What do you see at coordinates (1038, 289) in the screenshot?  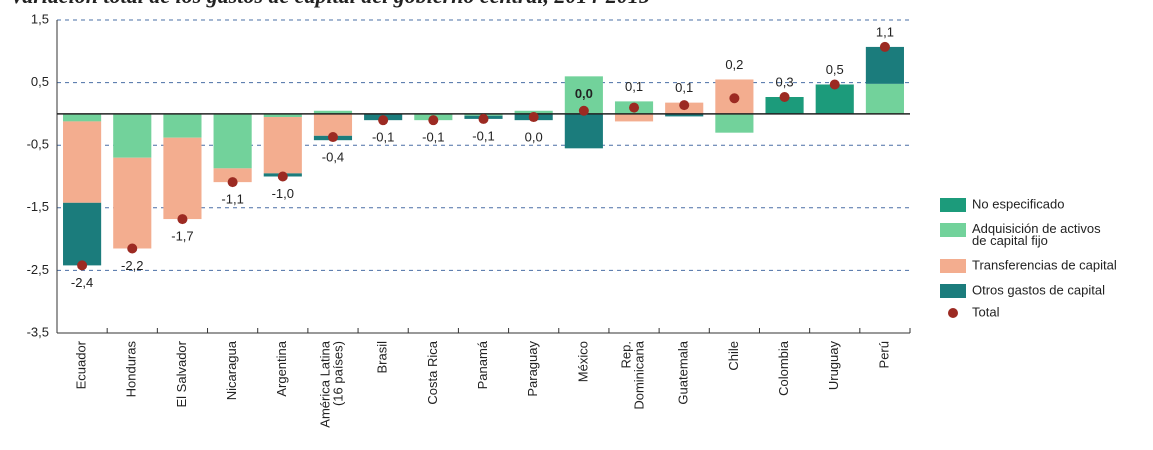 I see `legend-label: Otros gastos de capital` at bounding box center [1038, 289].